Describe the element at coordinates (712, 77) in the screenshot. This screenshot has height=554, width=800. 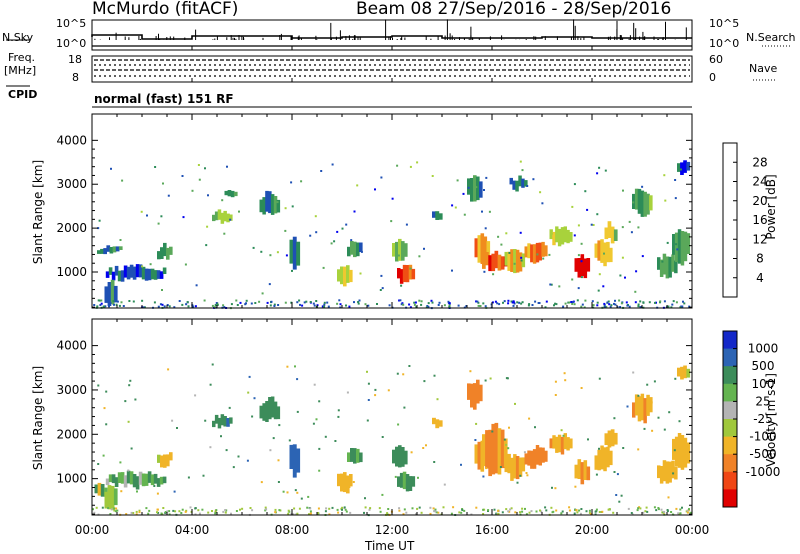
I see `nave-tick-bottom: 0` at that location.